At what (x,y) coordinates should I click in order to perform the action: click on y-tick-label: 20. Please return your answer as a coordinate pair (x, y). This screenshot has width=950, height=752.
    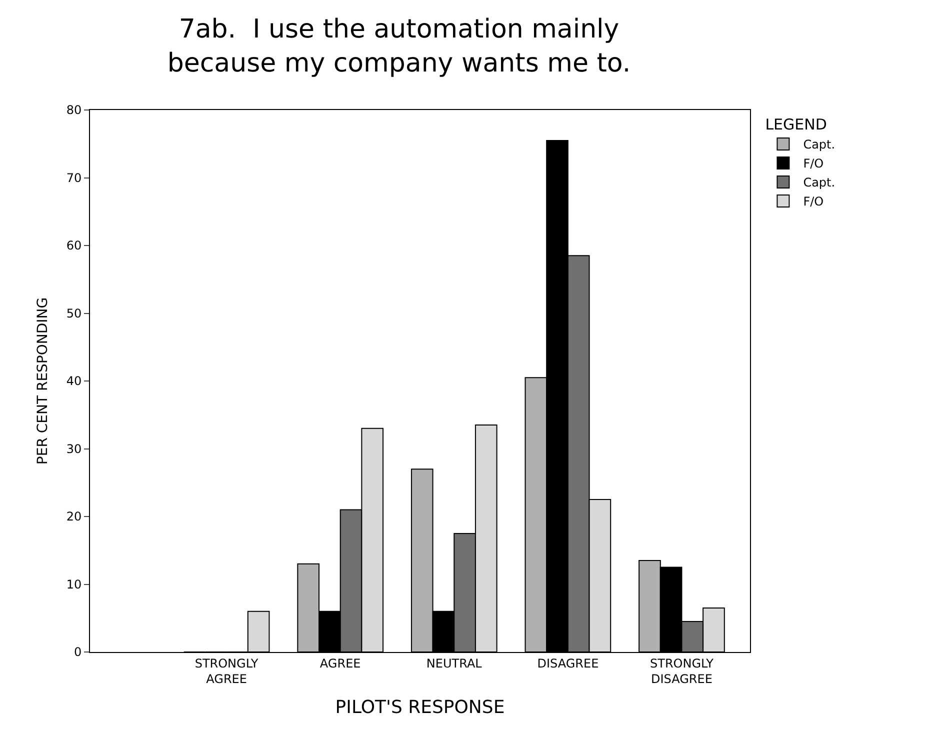
    Looking at the image, I should click on (74, 517).